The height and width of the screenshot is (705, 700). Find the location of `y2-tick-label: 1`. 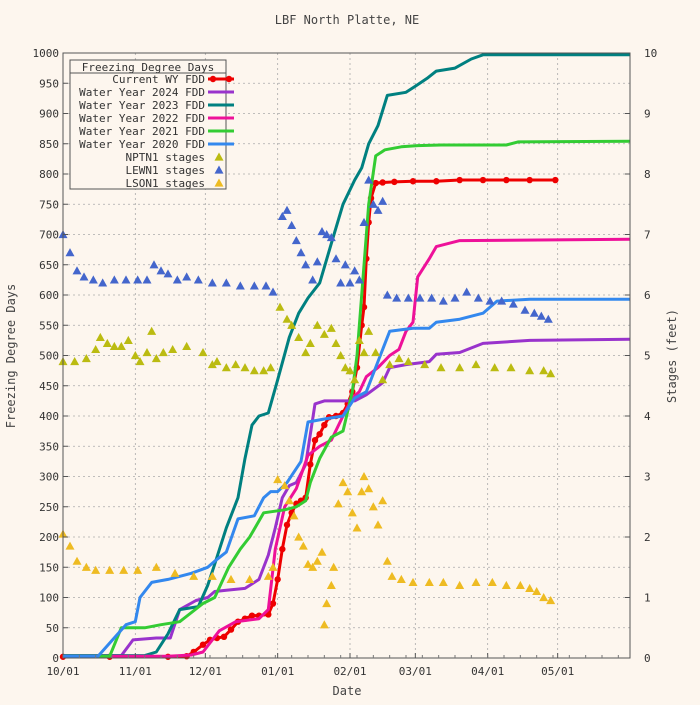

y2-tick-label: 1 is located at coordinates (647, 598).